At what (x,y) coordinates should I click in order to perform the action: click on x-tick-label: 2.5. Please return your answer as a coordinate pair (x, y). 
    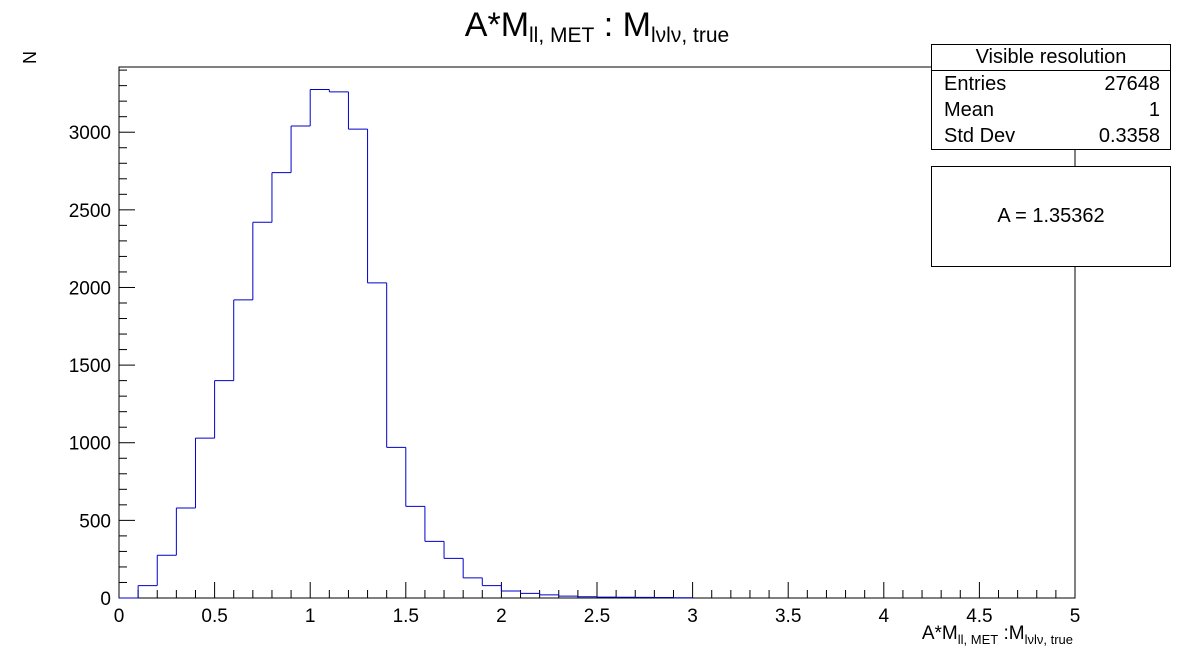
    Looking at the image, I should click on (597, 616).